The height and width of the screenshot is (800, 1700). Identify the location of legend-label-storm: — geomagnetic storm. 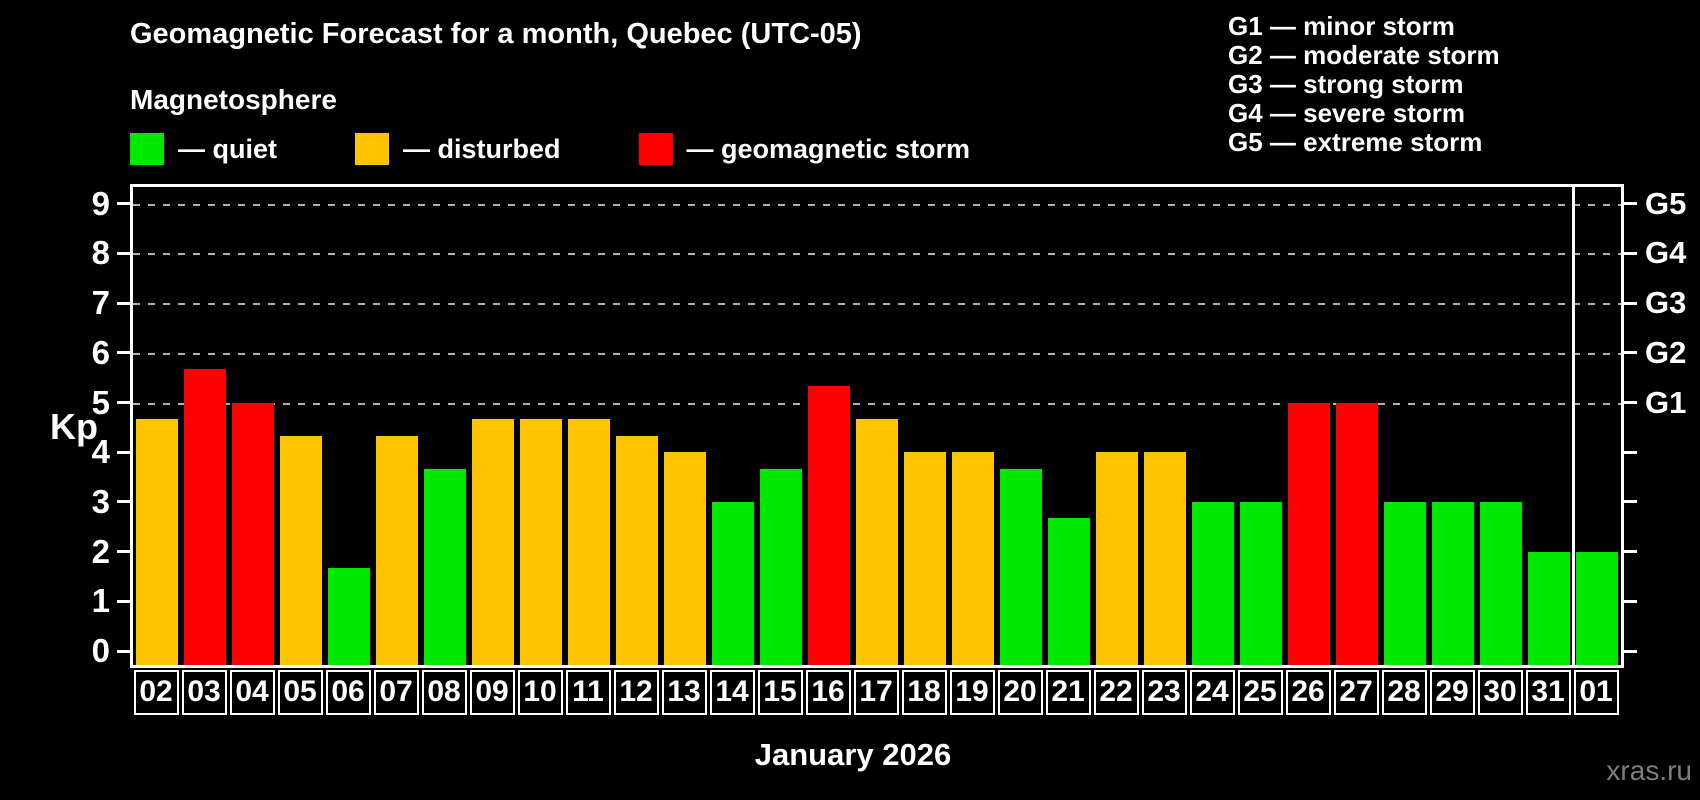
(828, 148).